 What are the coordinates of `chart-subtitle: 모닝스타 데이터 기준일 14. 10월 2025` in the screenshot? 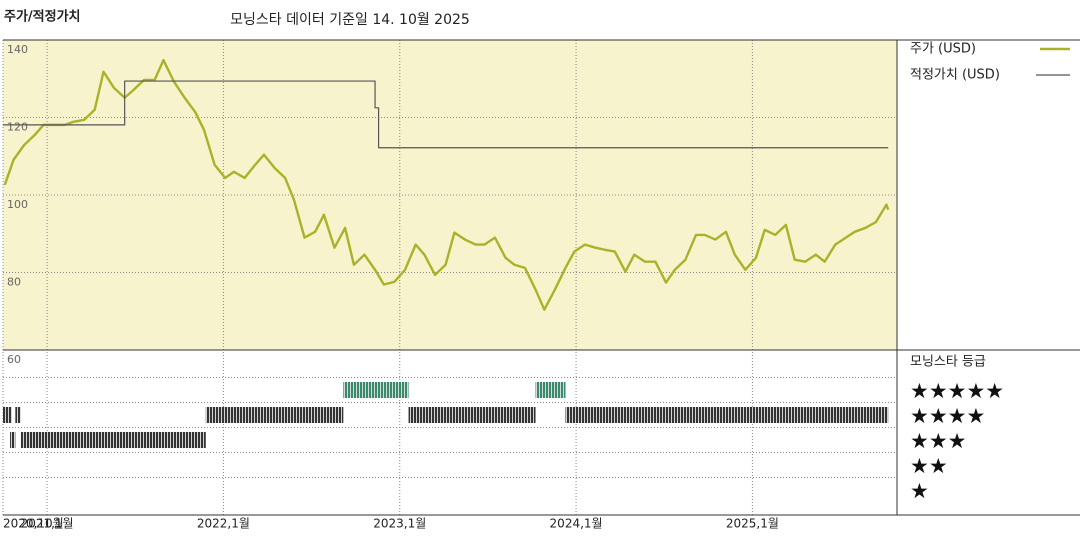 It's located at (350, 20).